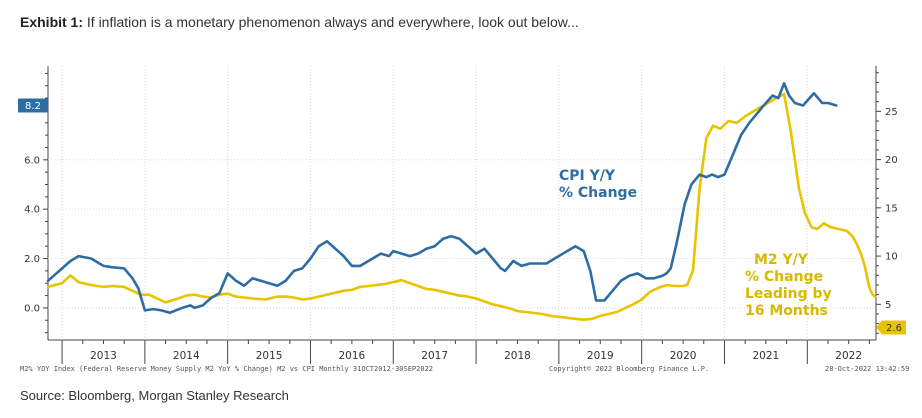 This screenshot has width=922, height=418. What do you see at coordinates (766, 356) in the screenshot?
I see `x-year-label: 2021` at bounding box center [766, 356].